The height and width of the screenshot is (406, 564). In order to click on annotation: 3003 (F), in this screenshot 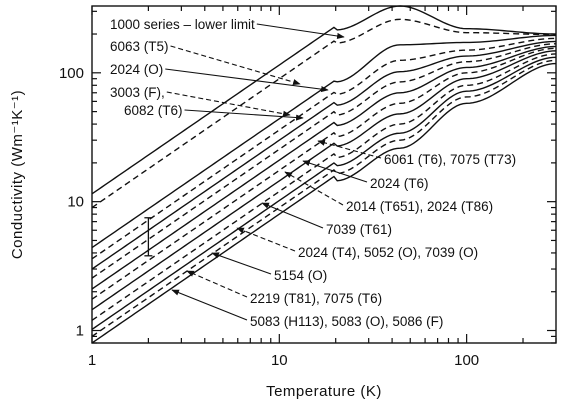, I will do `click(200, 101)`.